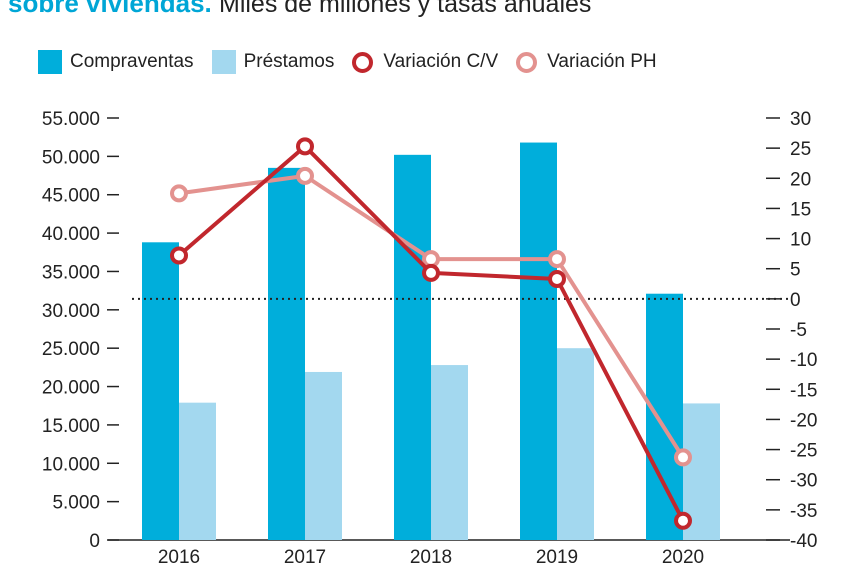  Describe the element at coordinates (305, 555) in the screenshot. I see `x-tick-label: 2017` at that location.